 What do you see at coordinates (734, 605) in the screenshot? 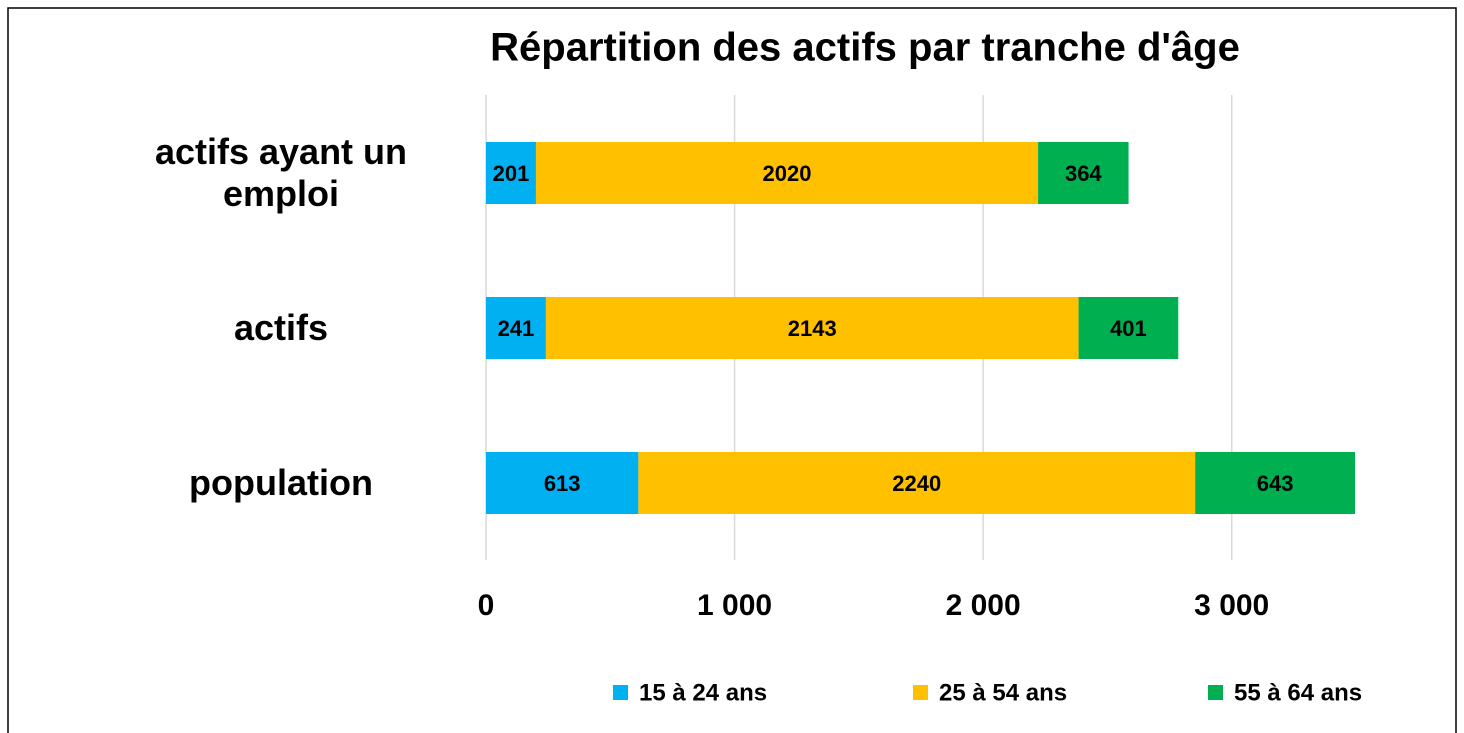
I see `x-tick-label: 1 000` at bounding box center [734, 605].